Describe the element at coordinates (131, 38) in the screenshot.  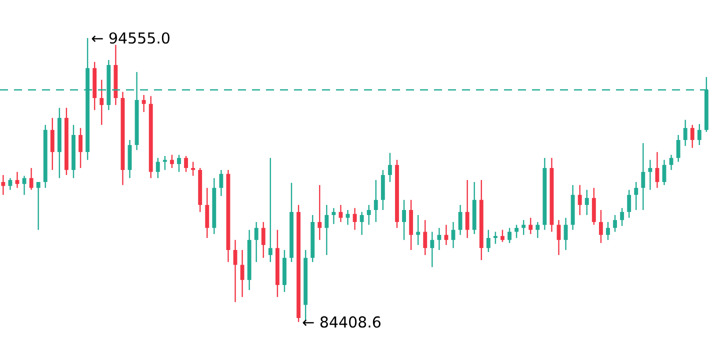
I see `annotation: ← 94555.0` at that location.